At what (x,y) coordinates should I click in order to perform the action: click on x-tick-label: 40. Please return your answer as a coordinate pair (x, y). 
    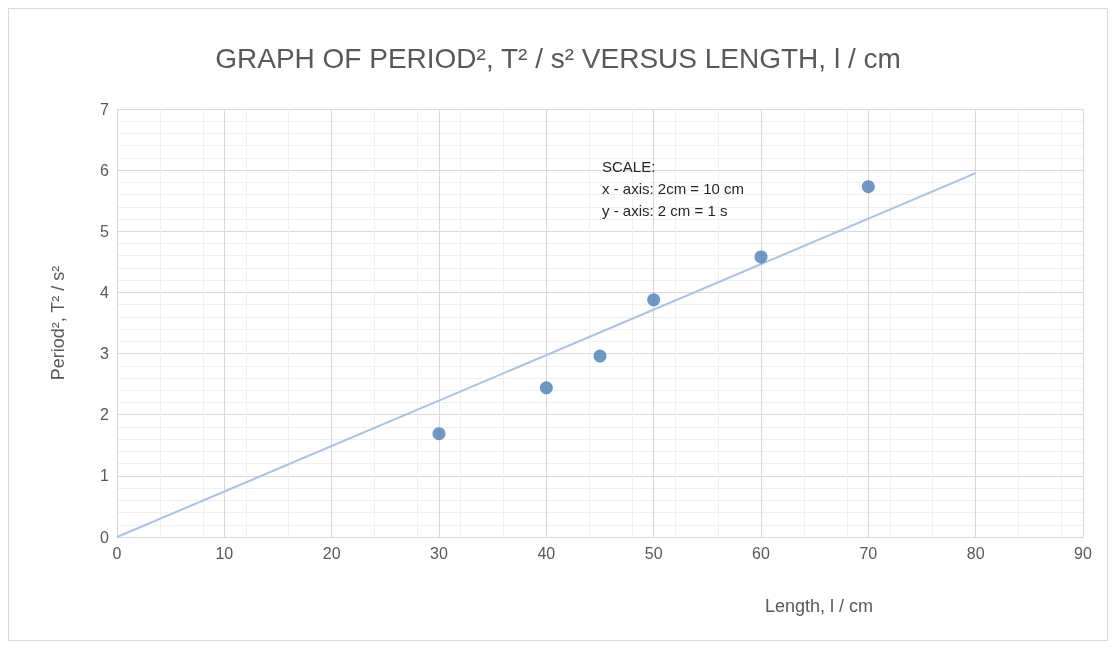
    Looking at the image, I should click on (546, 553).